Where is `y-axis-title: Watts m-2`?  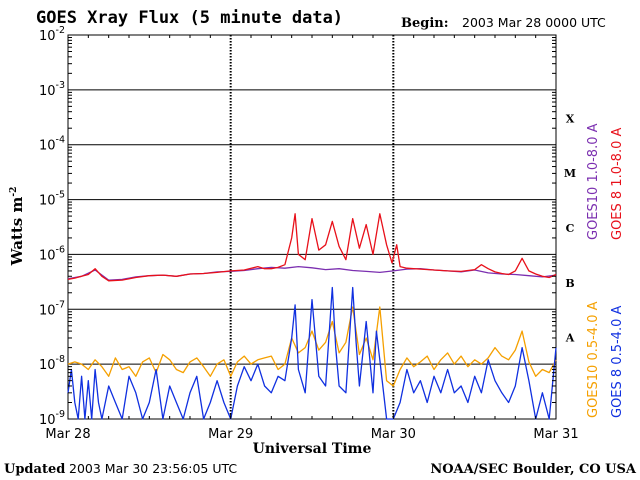 y-axis-title: Watts m-2 is located at coordinates (17, 227).